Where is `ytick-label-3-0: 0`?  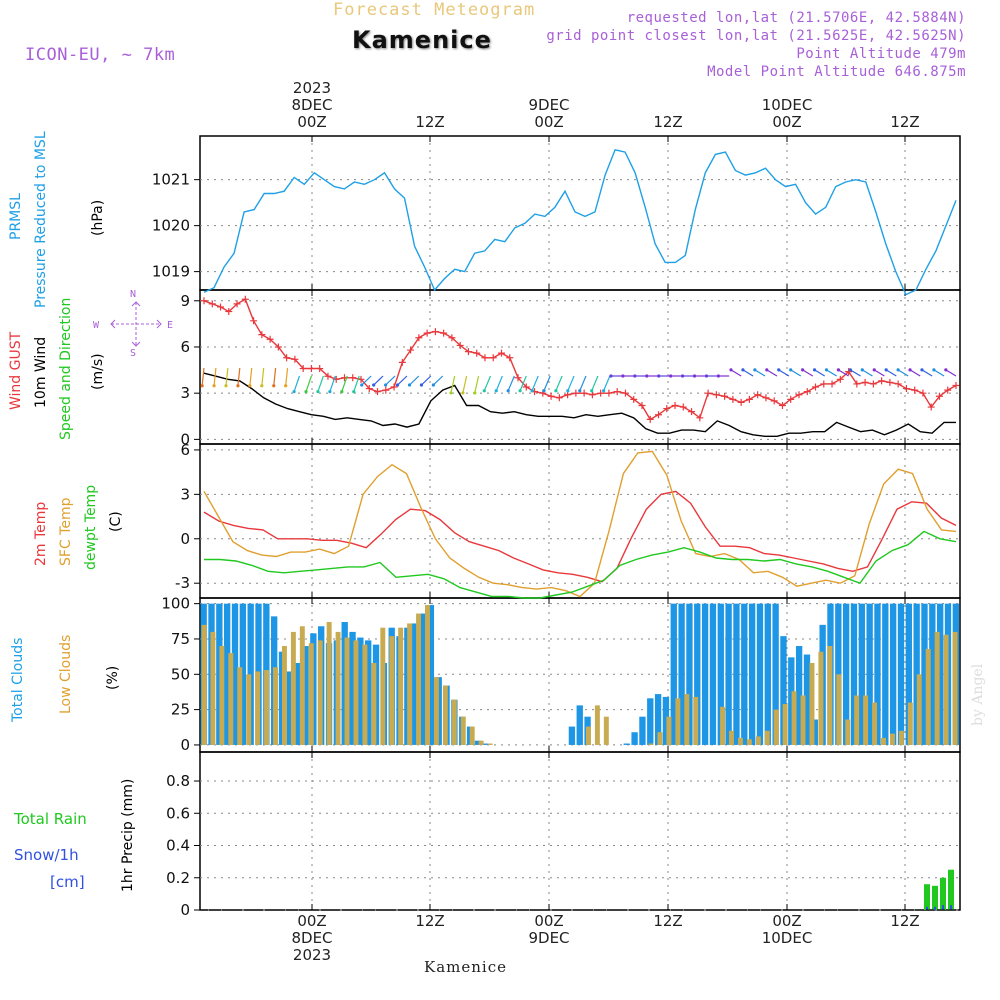 ytick-label-3-0: 0 is located at coordinates (185, 745).